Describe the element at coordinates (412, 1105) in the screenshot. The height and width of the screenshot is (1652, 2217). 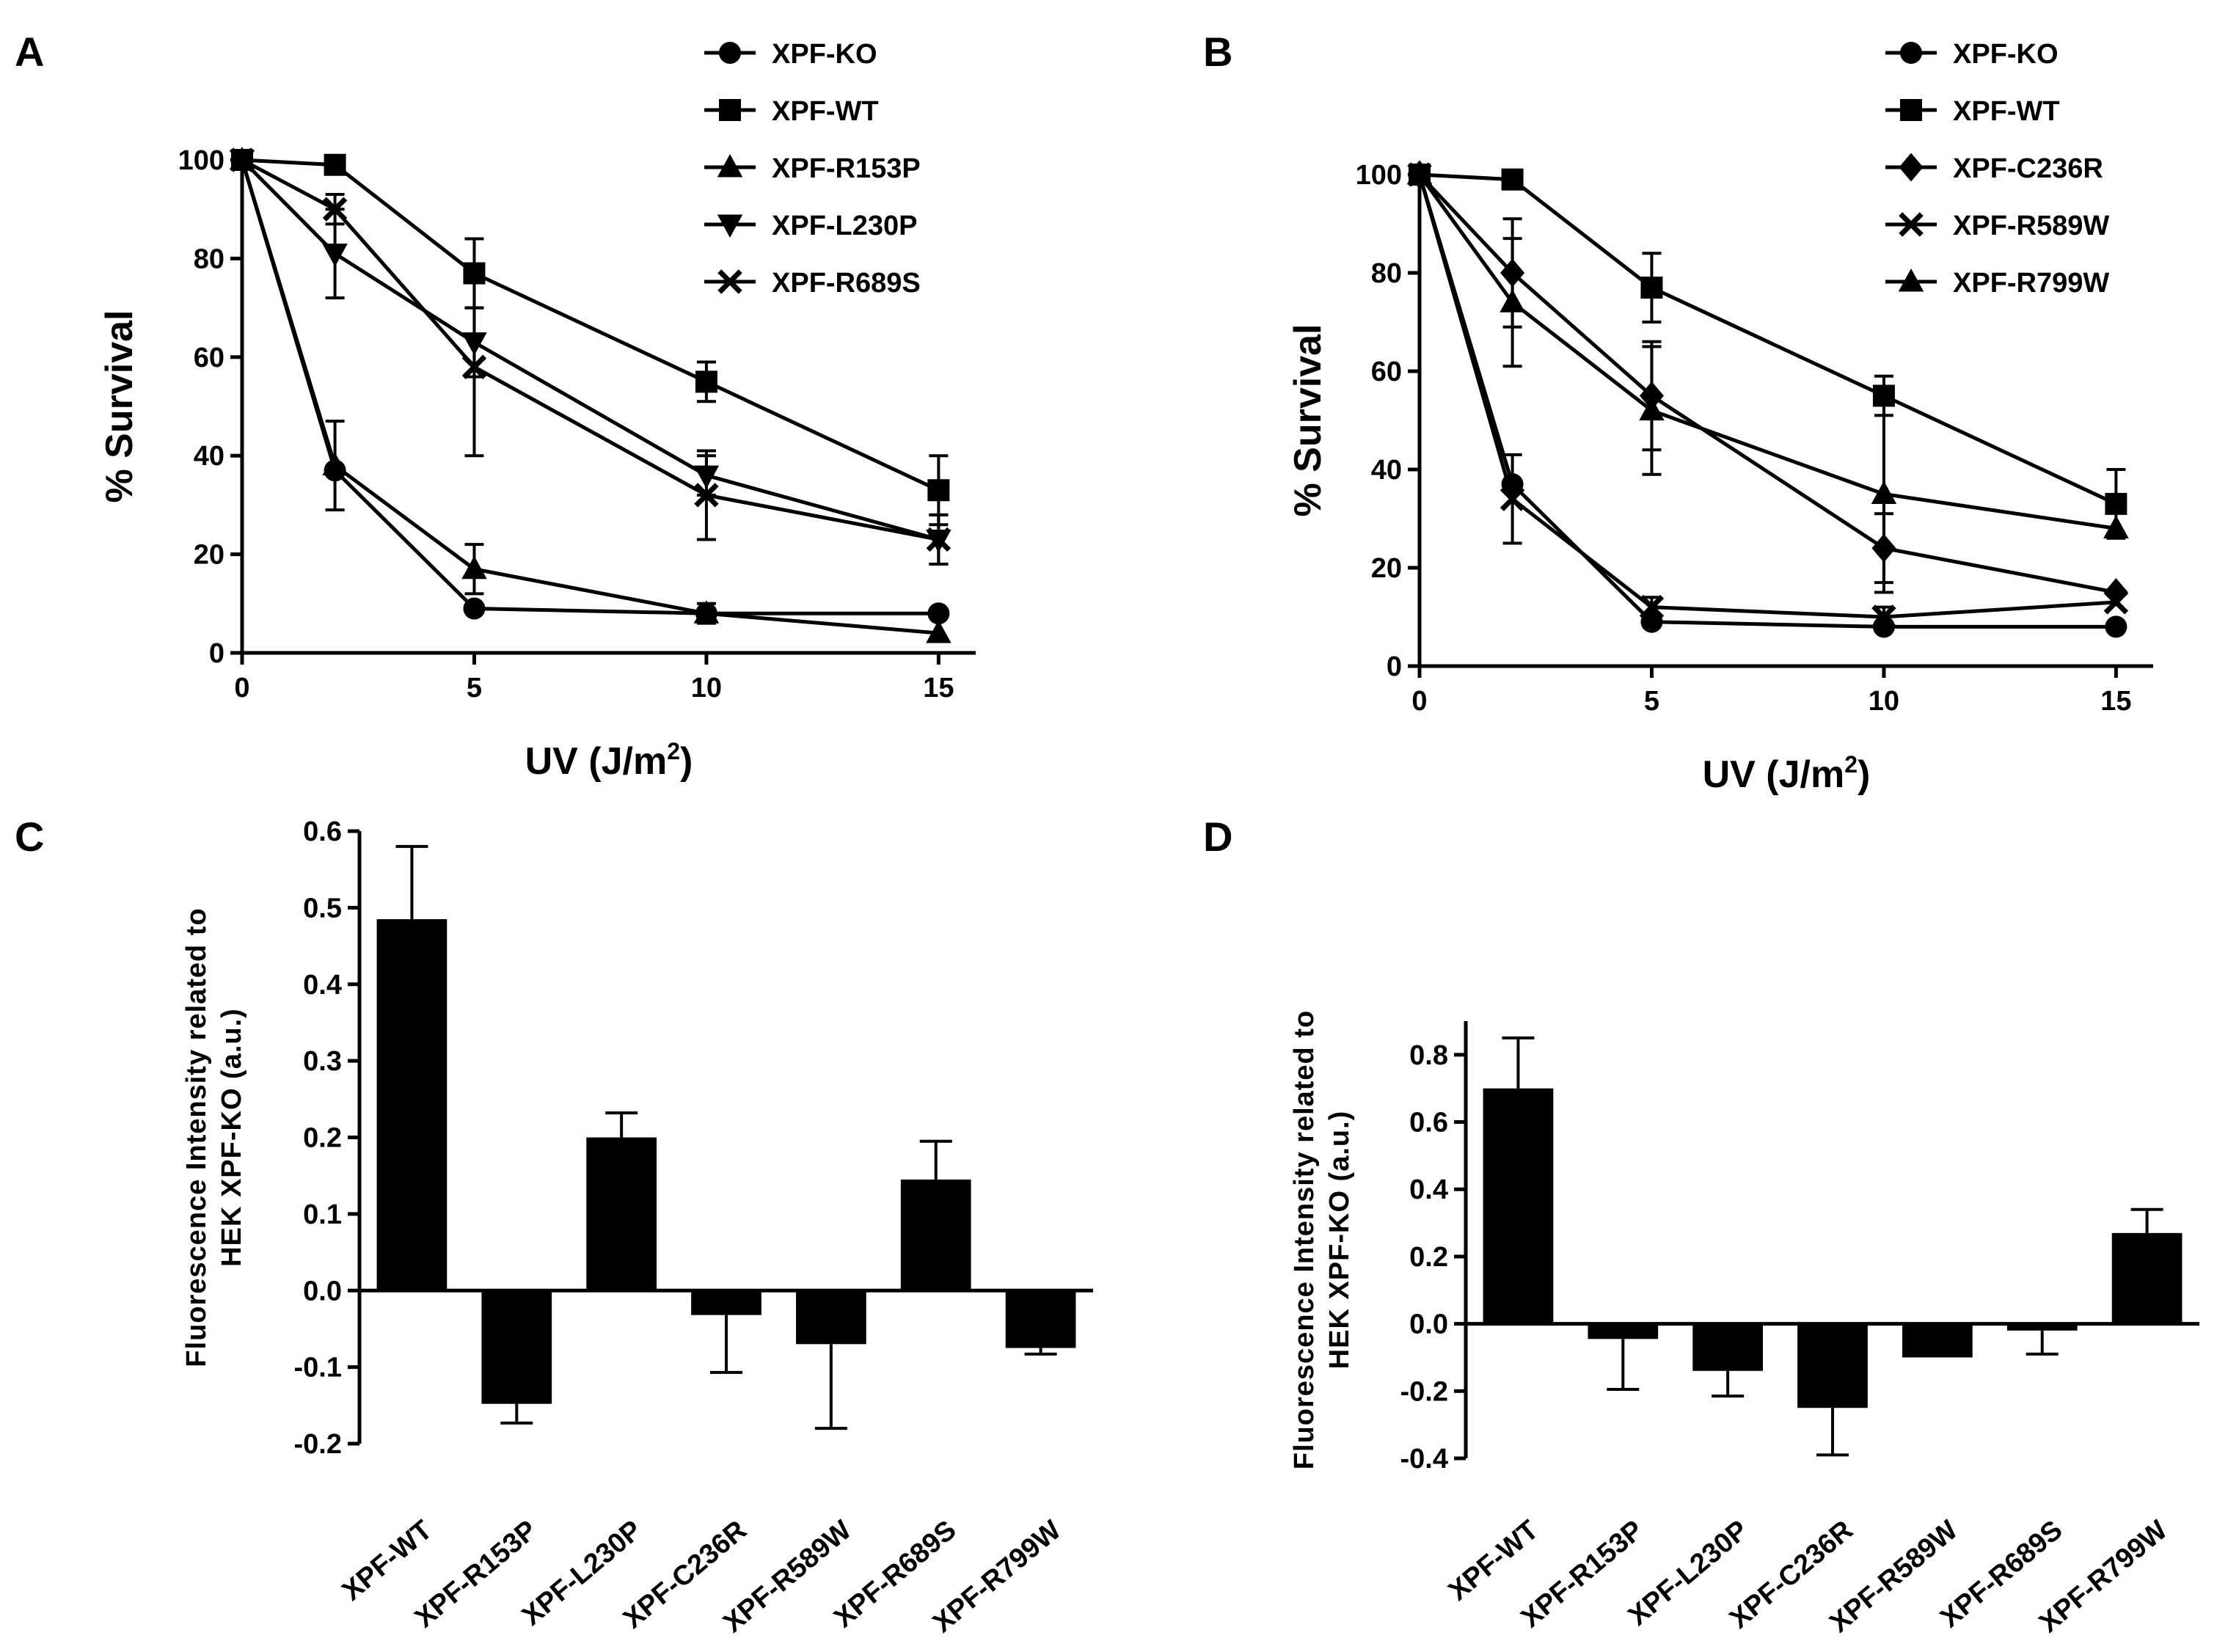
I see `chart-c-bar-xpf-wt` at that location.